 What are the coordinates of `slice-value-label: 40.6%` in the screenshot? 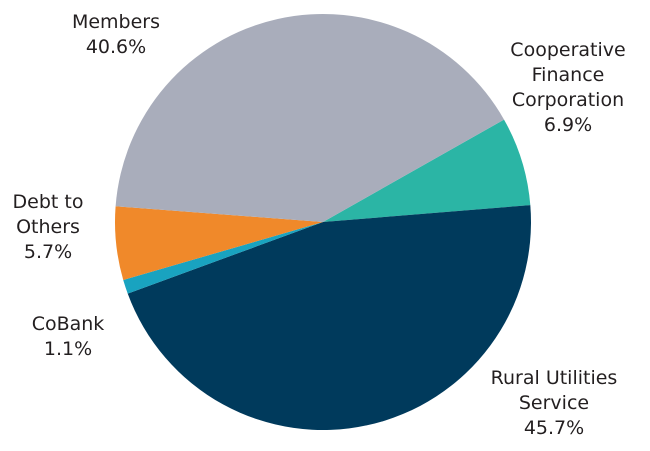 It's located at (116, 47).